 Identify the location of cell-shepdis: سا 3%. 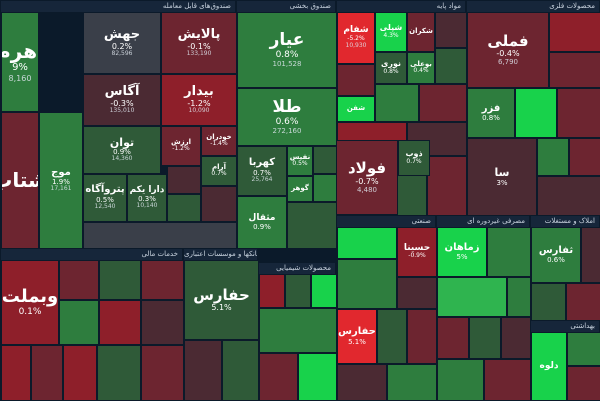
(502, 177).